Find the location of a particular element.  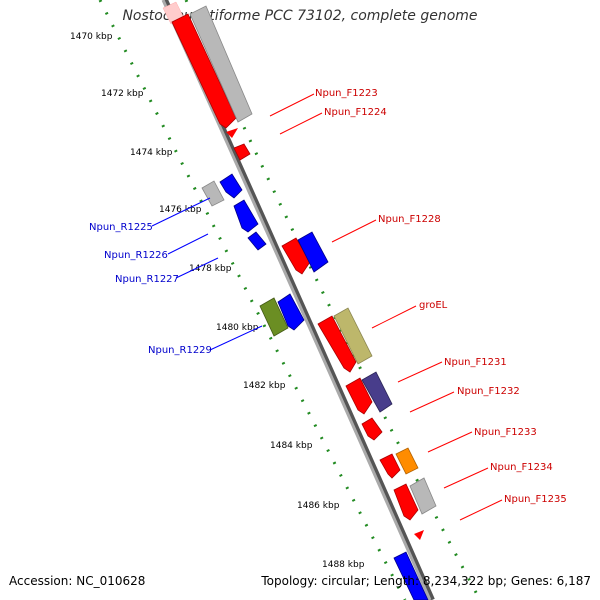

gene-groel-red is located at coordinates (337, 344).